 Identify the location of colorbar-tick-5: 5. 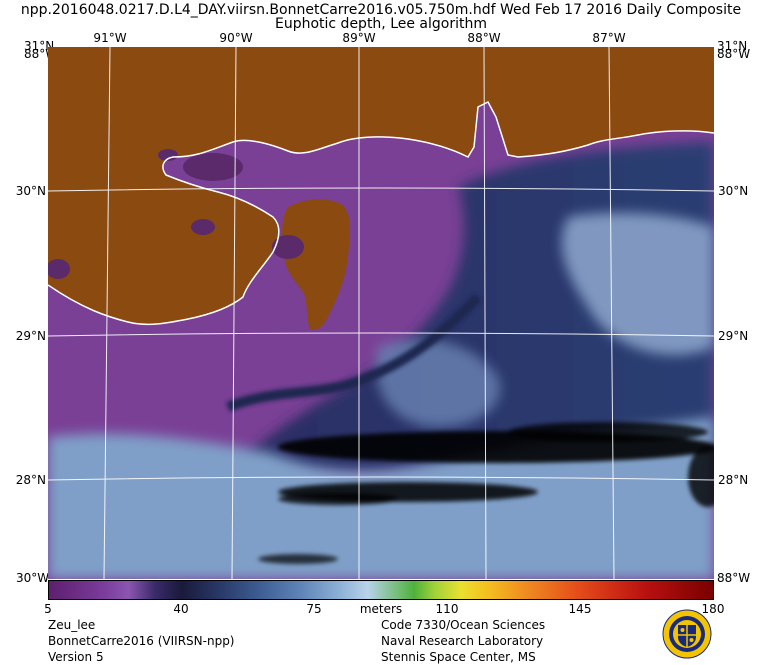
(48, 609).